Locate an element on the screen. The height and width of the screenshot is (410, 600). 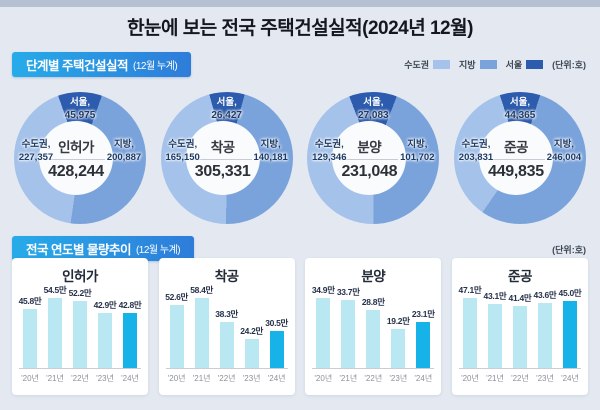
bar-column: 30.5만 is located at coordinates (277, 342).